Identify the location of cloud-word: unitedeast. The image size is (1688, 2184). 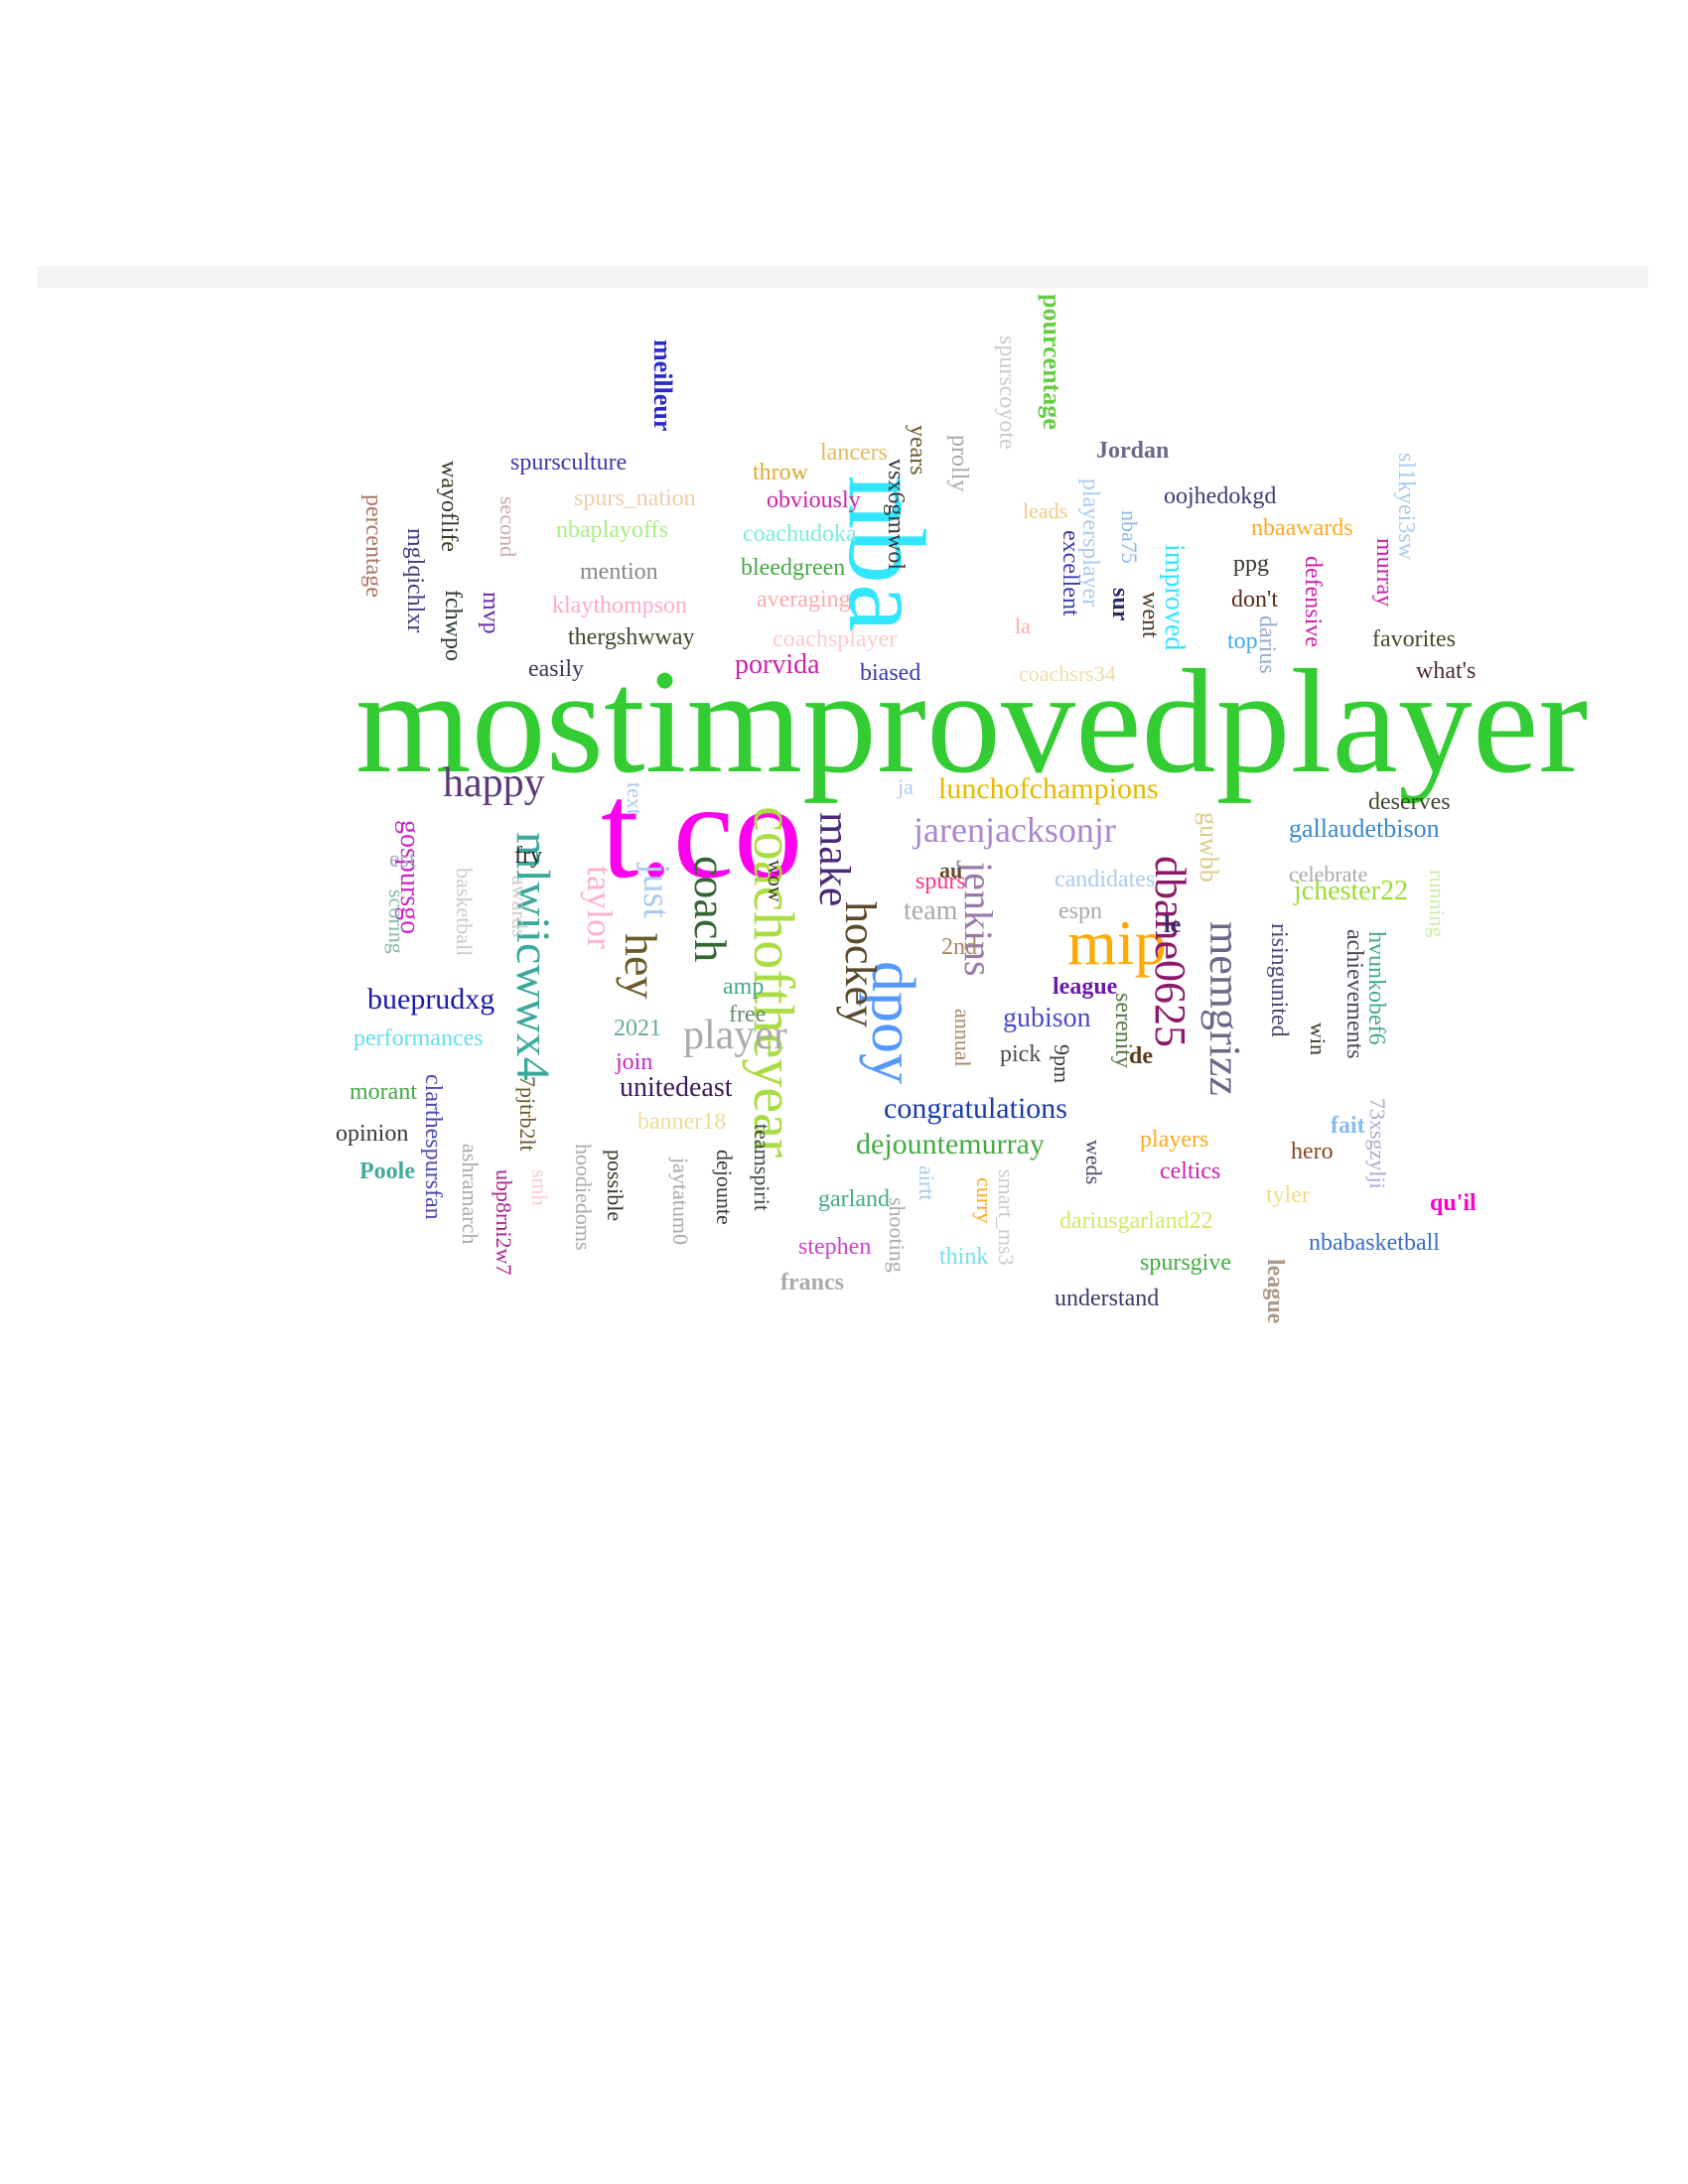
(676, 1087).